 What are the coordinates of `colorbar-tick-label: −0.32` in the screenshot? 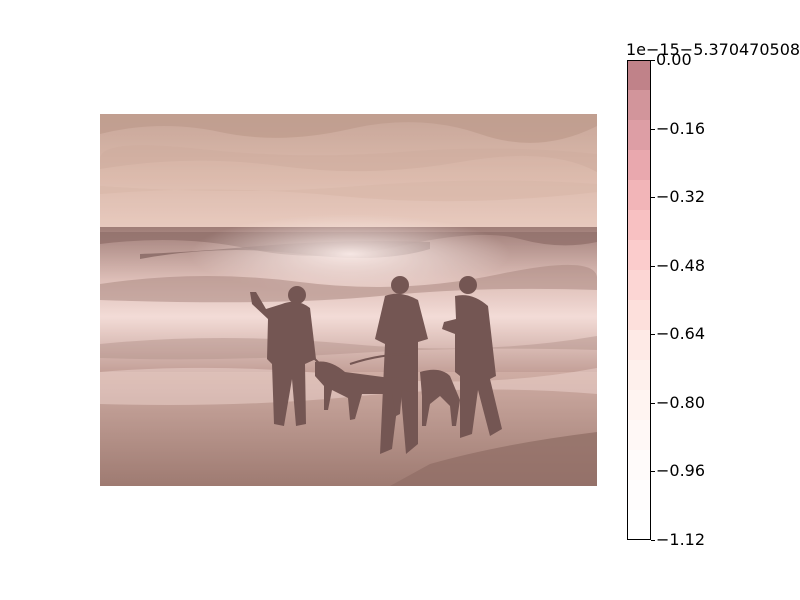 It's located at (681, 196).